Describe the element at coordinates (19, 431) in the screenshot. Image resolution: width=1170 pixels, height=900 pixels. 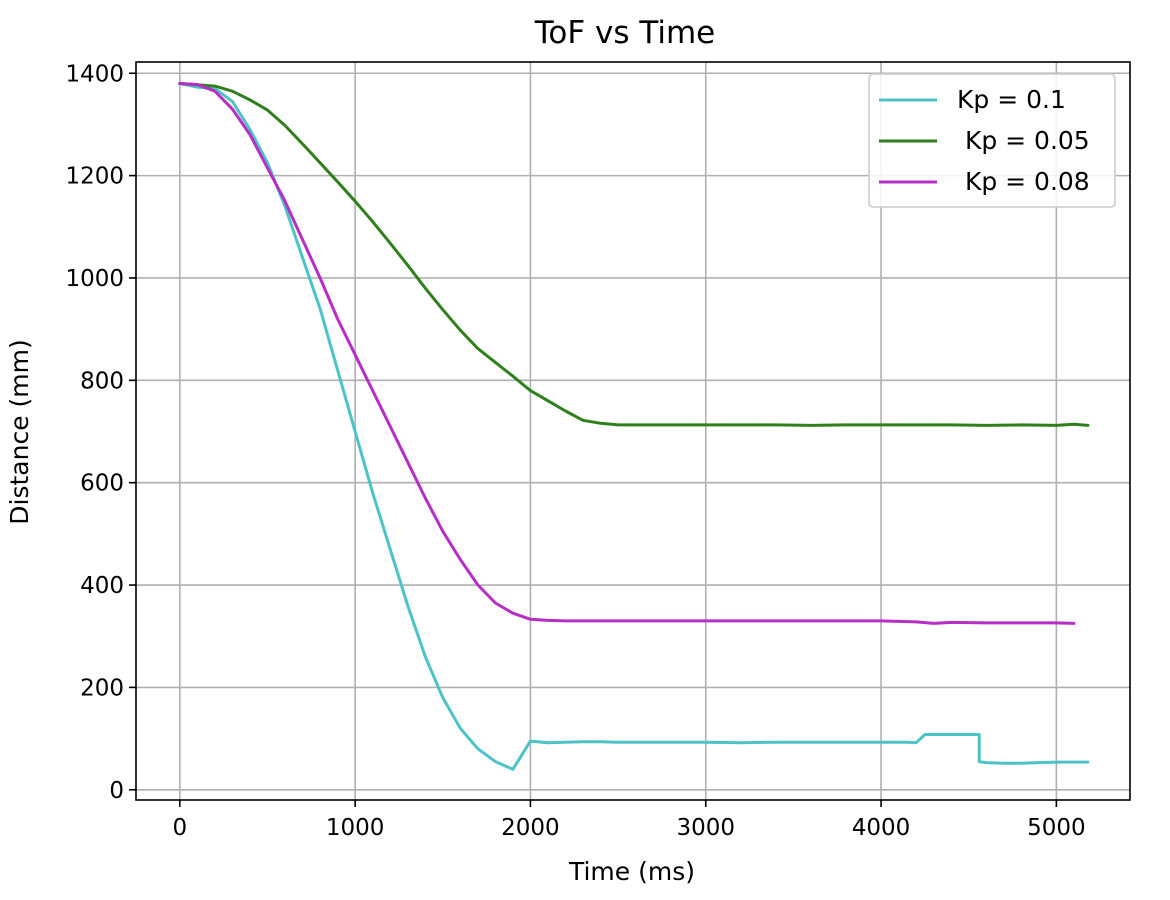
I see `y-axis-label: Distance (mm)` at that location.